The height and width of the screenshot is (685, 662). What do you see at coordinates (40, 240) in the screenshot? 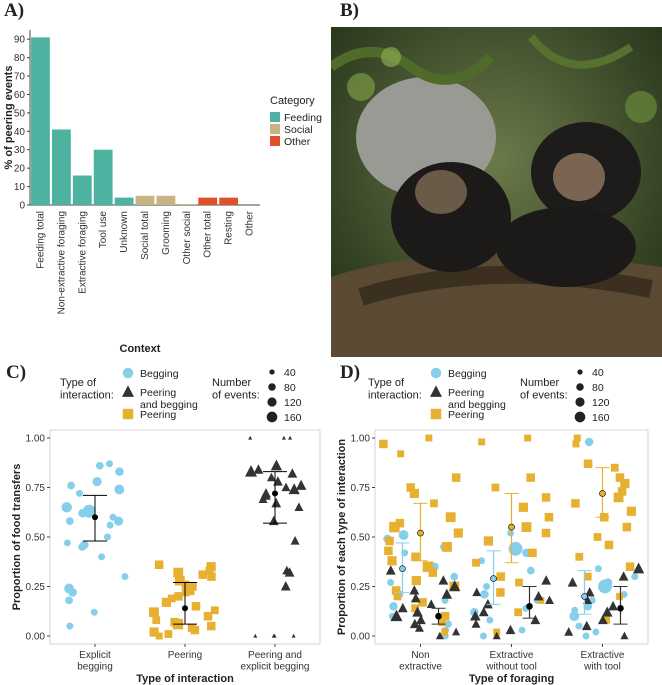
I see `x-tick-label: Feeding total` at bounding box center [40, 240].